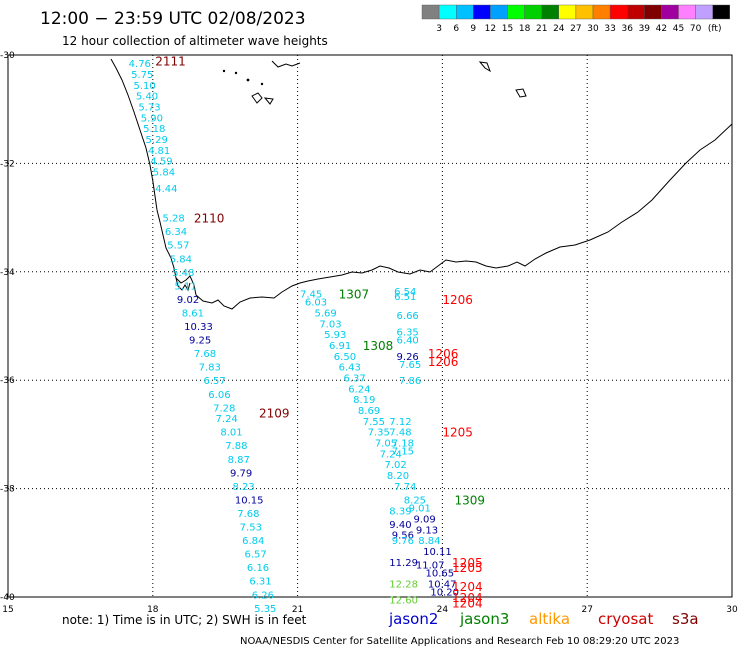 This screenshot has height=650, width=740. What do you see at coordinates (316, 303) in the screenshot?
I see `wave-height-value: 6.03` at bounding box center [316, 303].